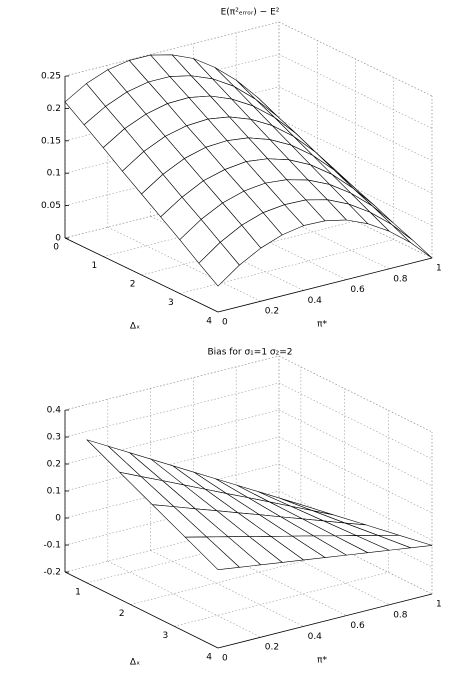  Describe the element at coordinates (250, 13) in the screenshot. I see `chart-title: E(π²ₑᵣᵣₒᵣ) − E²` at that location.